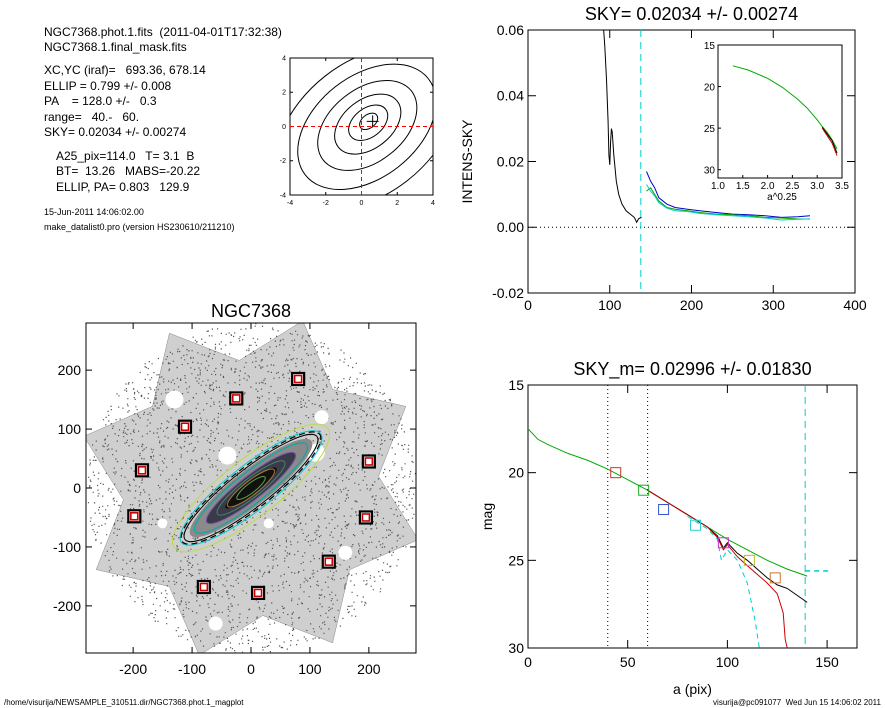  Describe the element at coordinates (691, 14) in the screenshot. I see `sky-title: SKY= 0.02034 +/- 0.00274` at that location.